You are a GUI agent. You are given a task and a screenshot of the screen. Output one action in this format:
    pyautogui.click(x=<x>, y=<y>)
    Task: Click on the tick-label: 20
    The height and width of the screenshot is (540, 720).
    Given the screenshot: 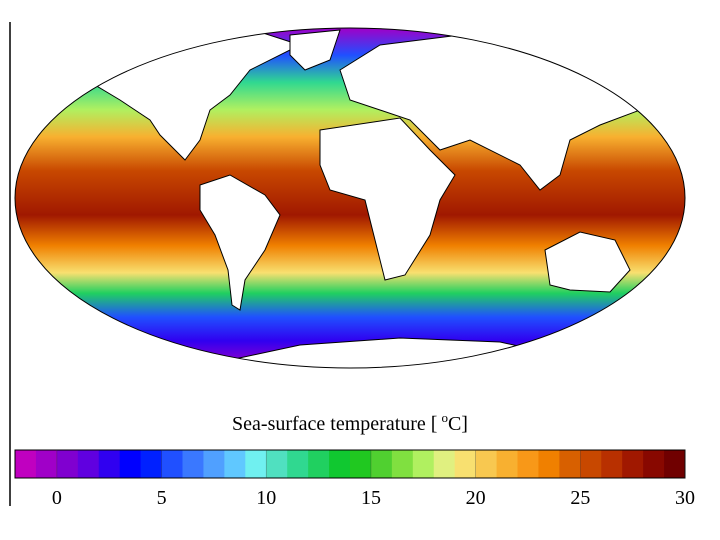 What is the action you would take?
    pyautogui.click(x=476, y=498)
    